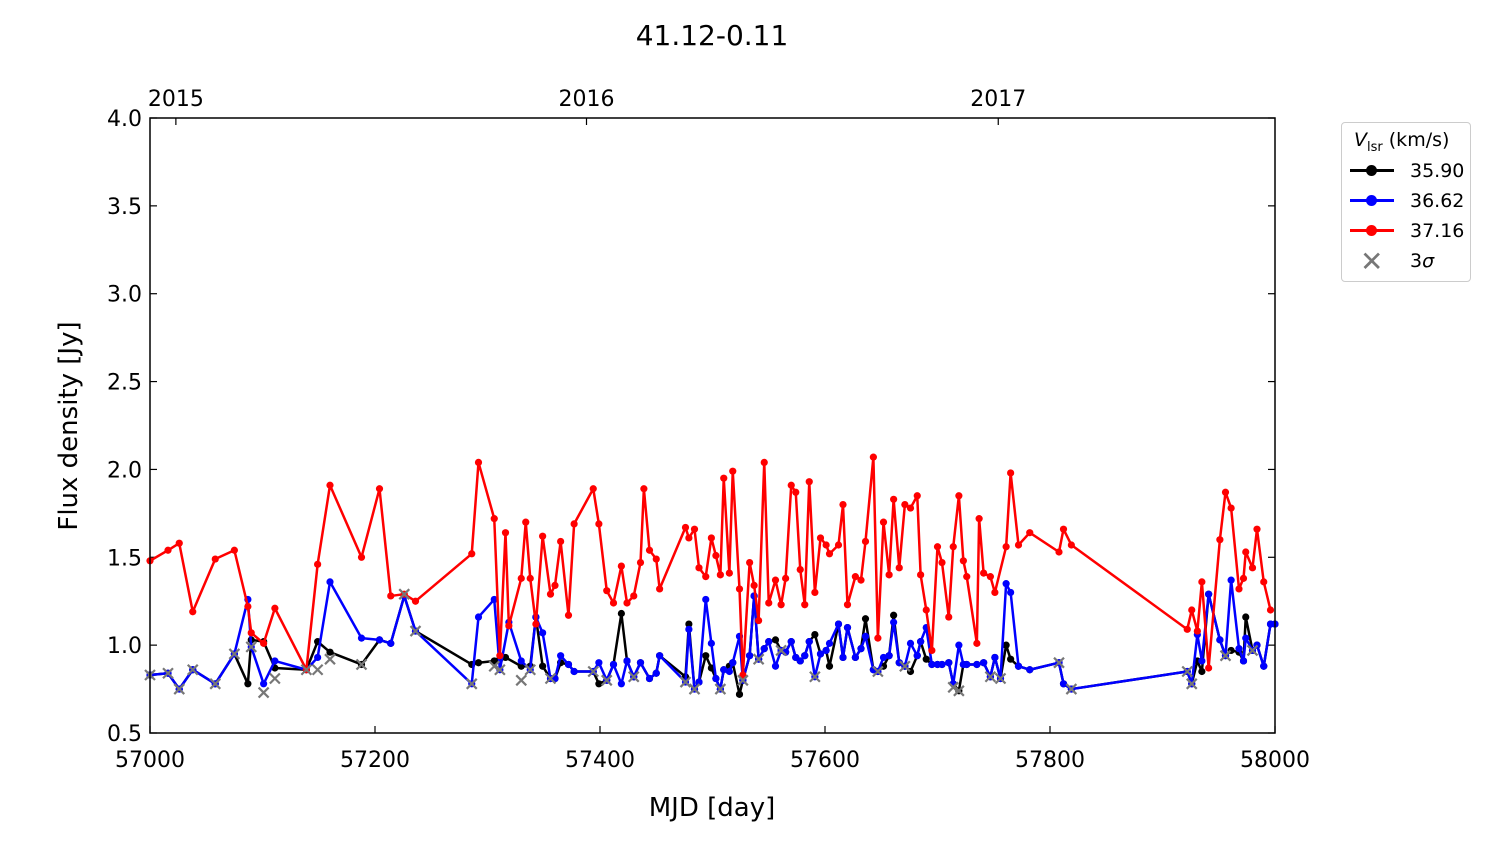 The height and width of the screenshot is (844, 1500). I want to click on legend-entry-35-90: 35.90, so click(1407, 171).